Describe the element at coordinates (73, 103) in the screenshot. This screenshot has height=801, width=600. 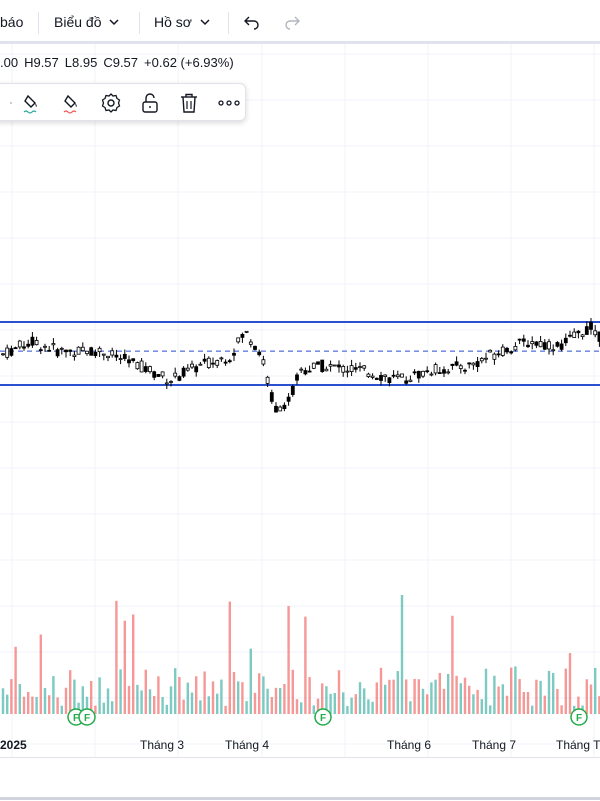
I see `fill-color-button` at that location.